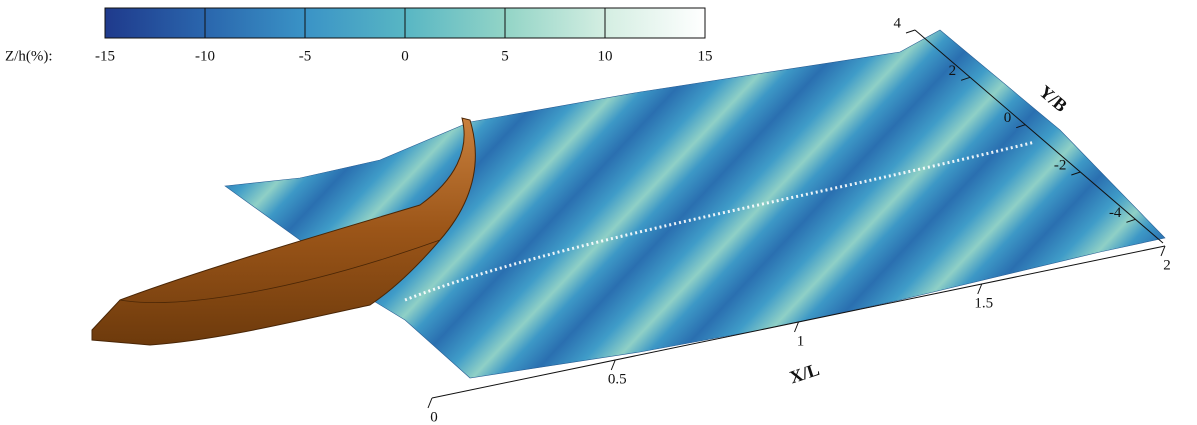  Describe the element at coordinates (1008, 118) in the screenshot. I see `y-tick-label: 0` at that location.